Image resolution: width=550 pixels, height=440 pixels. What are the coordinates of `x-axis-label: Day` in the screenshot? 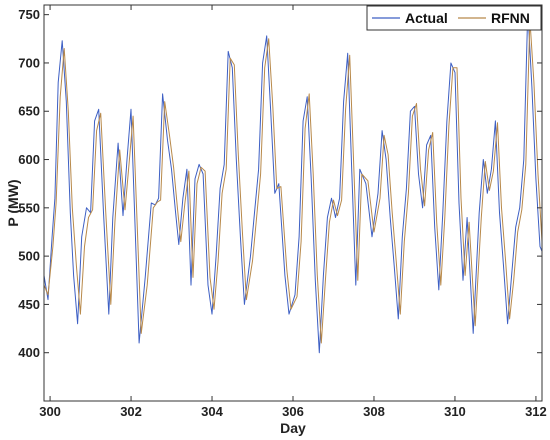 It's located at (293, 428).